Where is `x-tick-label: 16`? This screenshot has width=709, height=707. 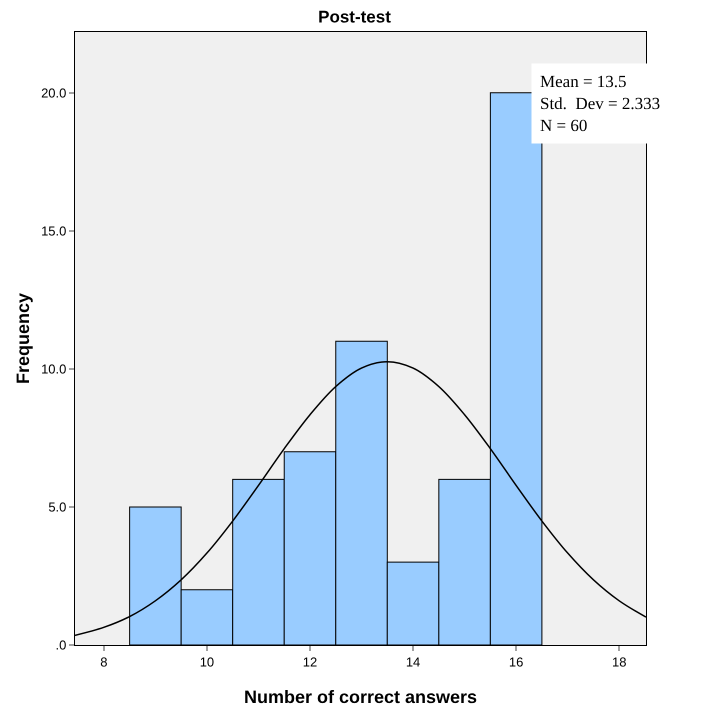
x-tick-label: 16 is located at coordinates (516, 662).